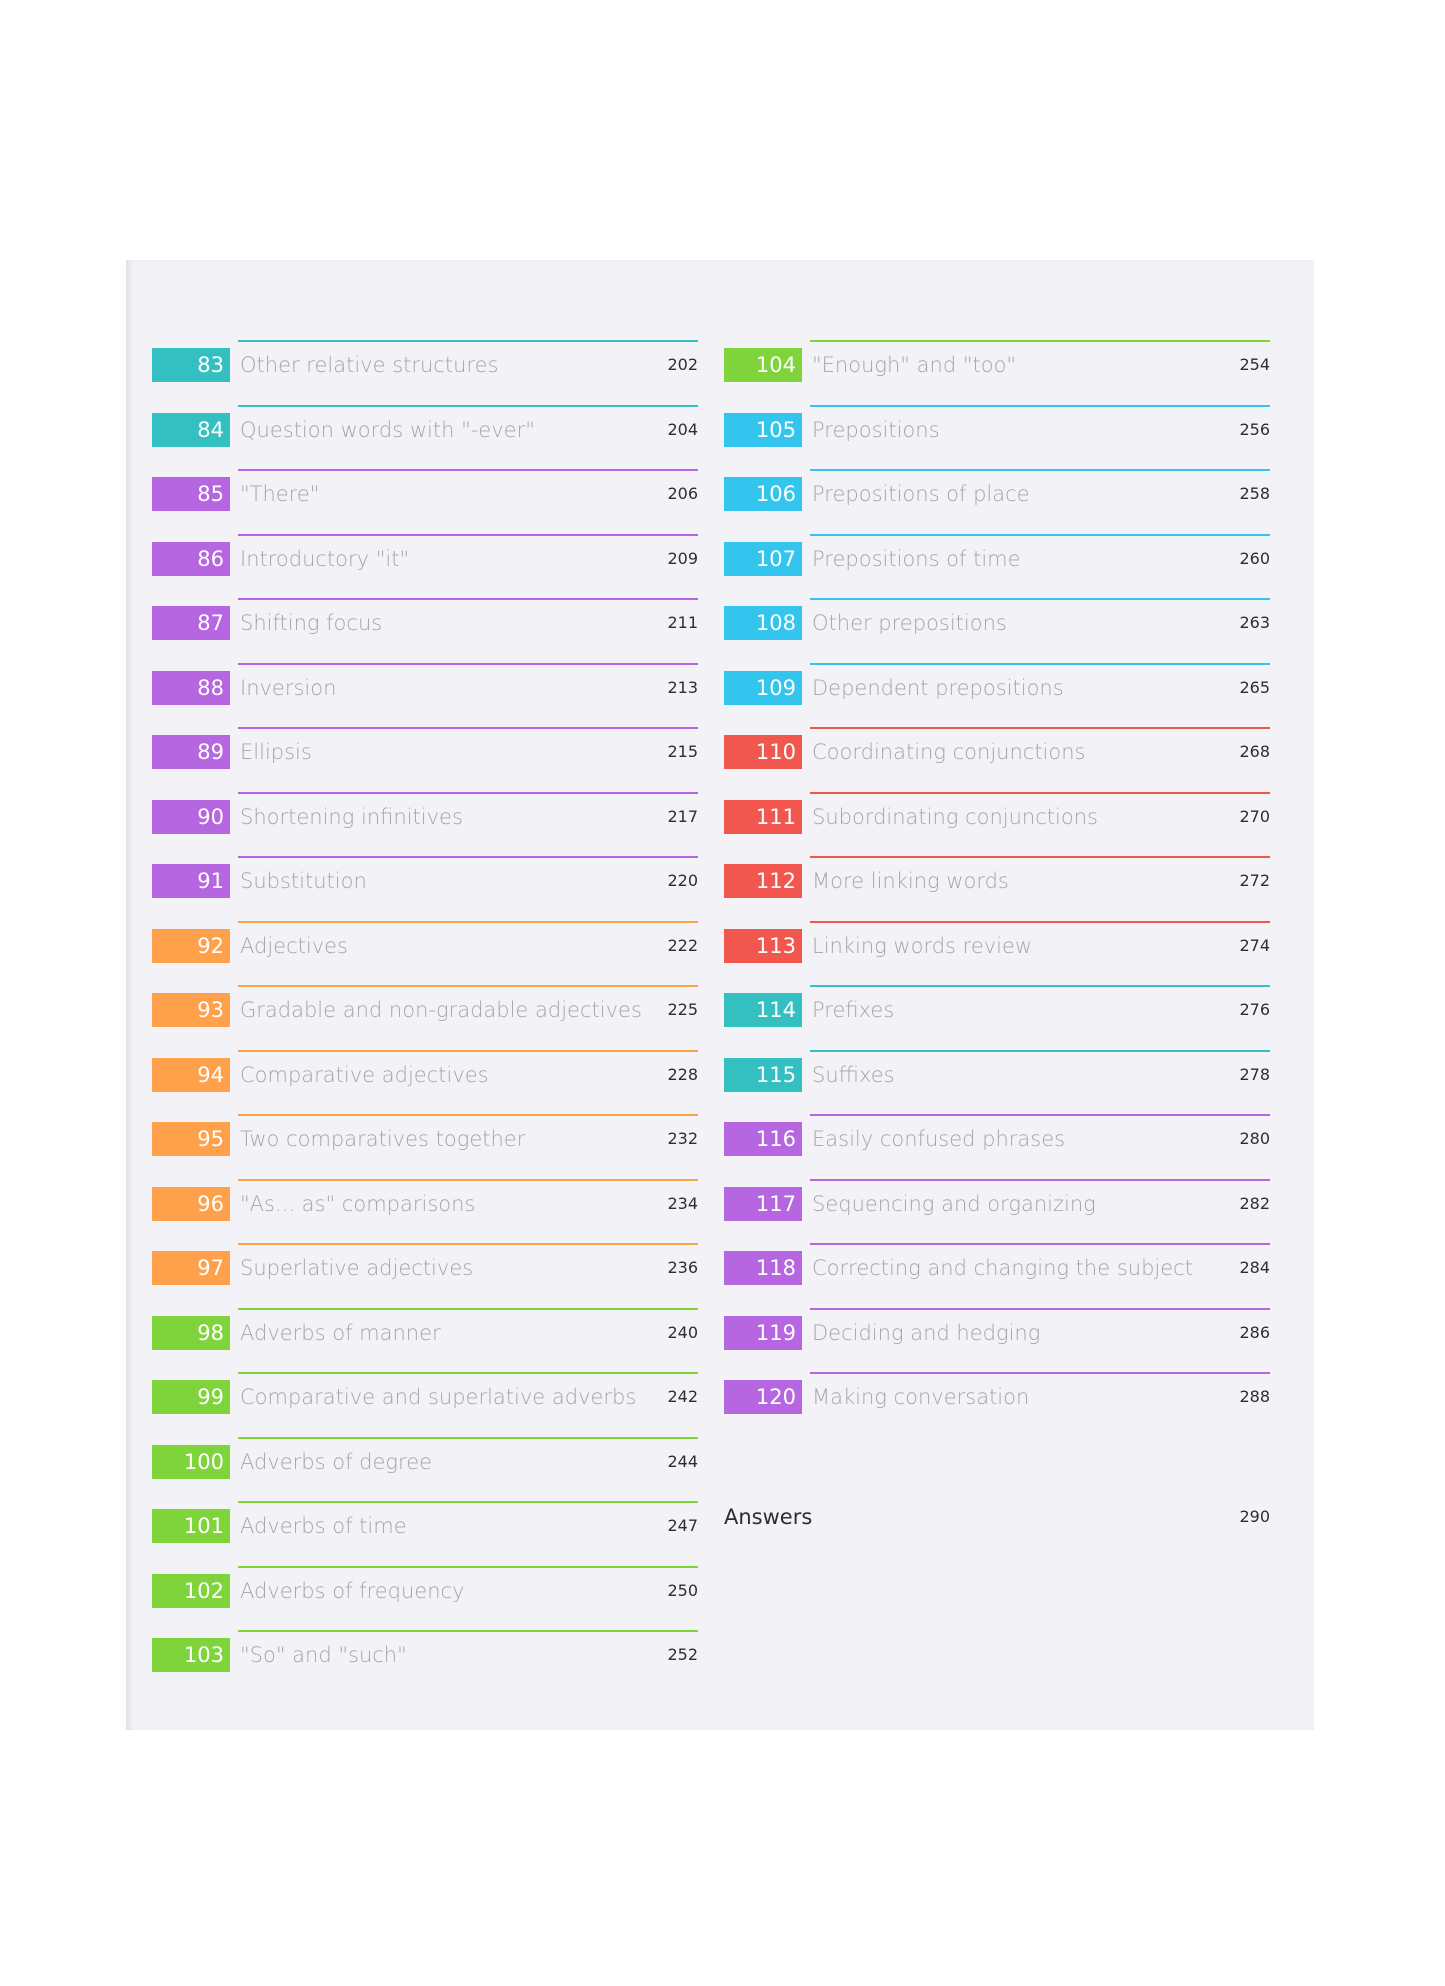 Image resolution: width=1445 pixels, height=1986 pixels. I want to click on page-number: 209, so click(682, 558).